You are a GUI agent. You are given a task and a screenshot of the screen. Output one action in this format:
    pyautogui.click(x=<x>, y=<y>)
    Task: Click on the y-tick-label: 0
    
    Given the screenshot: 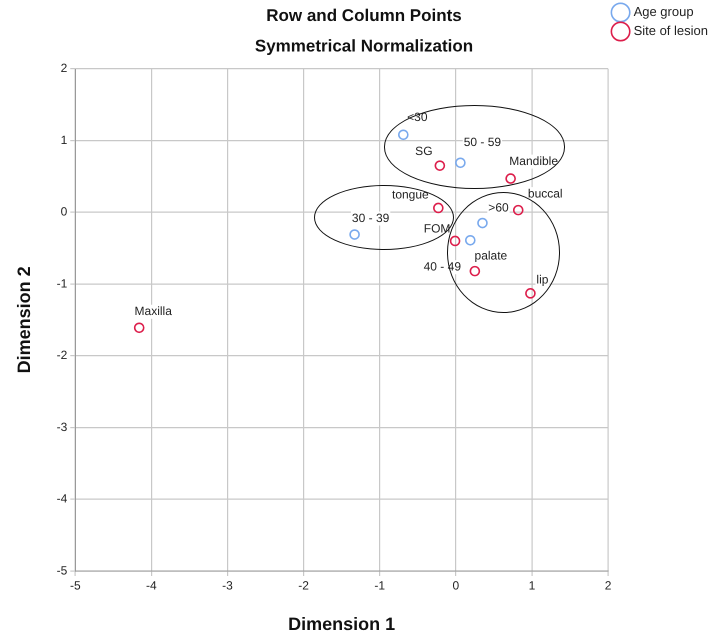 What is the action you would take?
    pyautogui.click(x=64, y=211)
    